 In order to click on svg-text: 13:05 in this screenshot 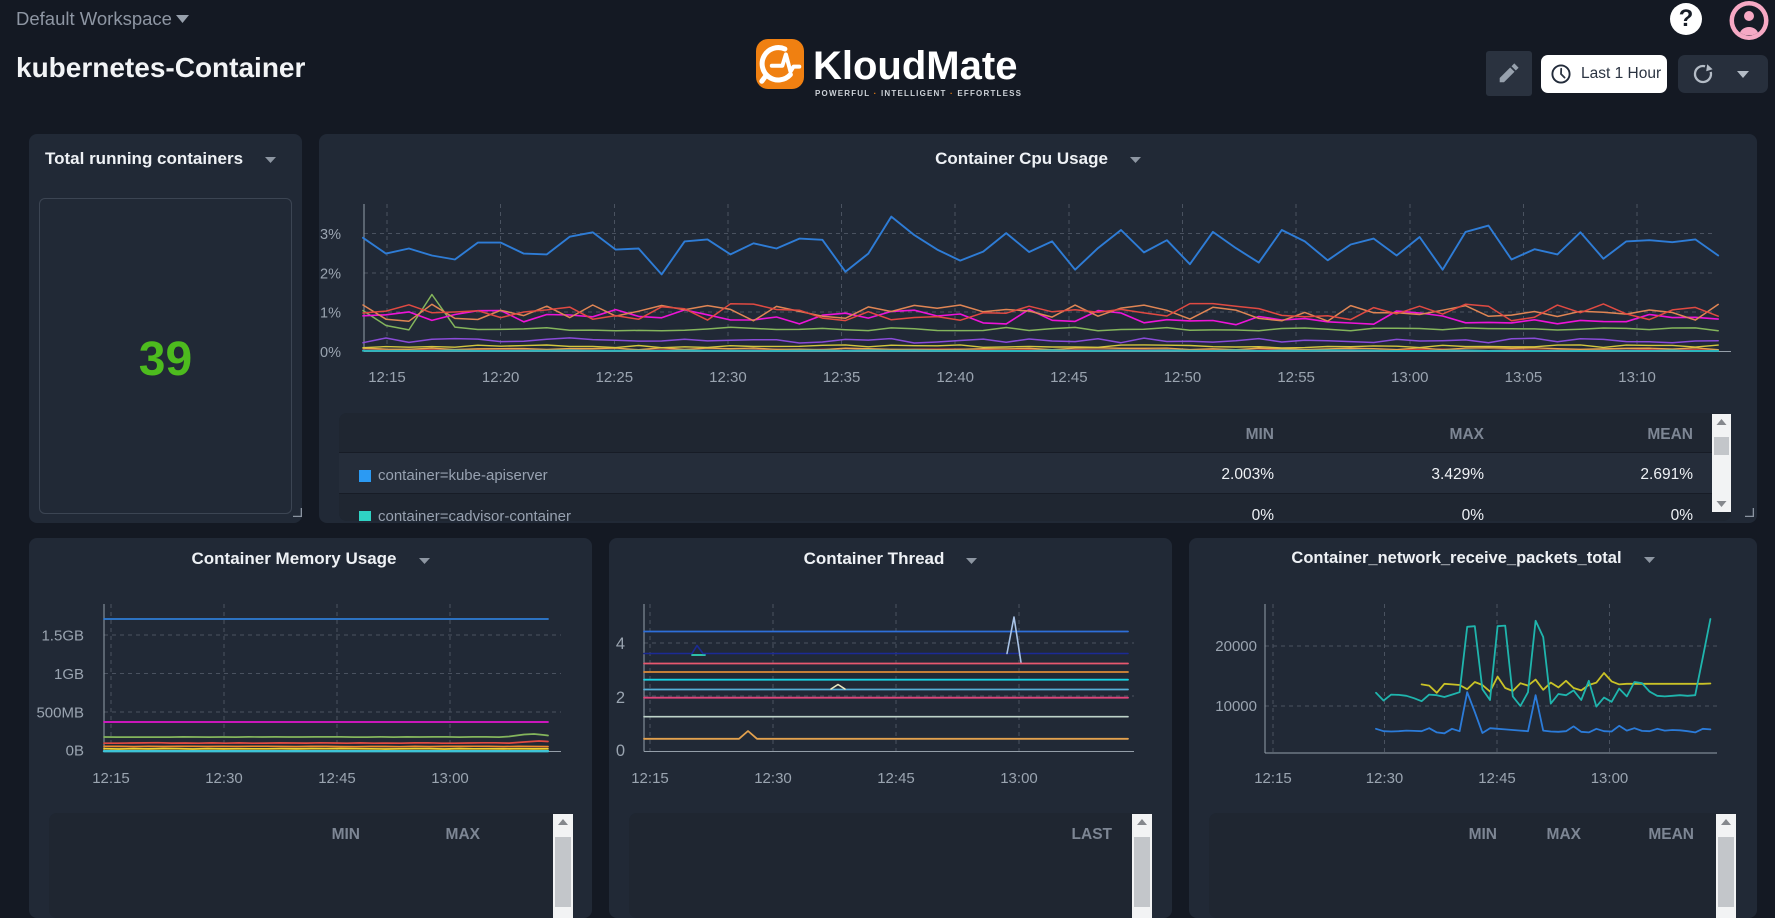, I will do `click(1524, 377)`.